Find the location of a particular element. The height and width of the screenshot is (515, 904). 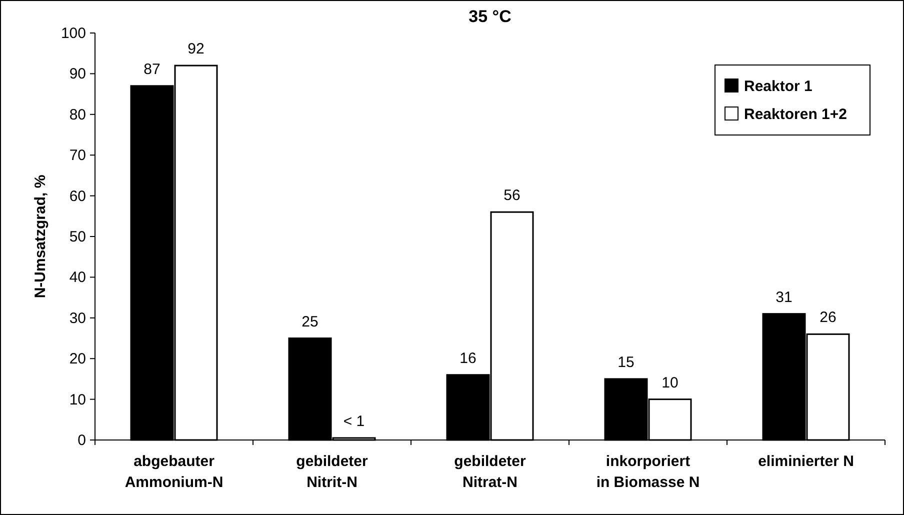

data-label: 15 is located at coordinates (626, 362).